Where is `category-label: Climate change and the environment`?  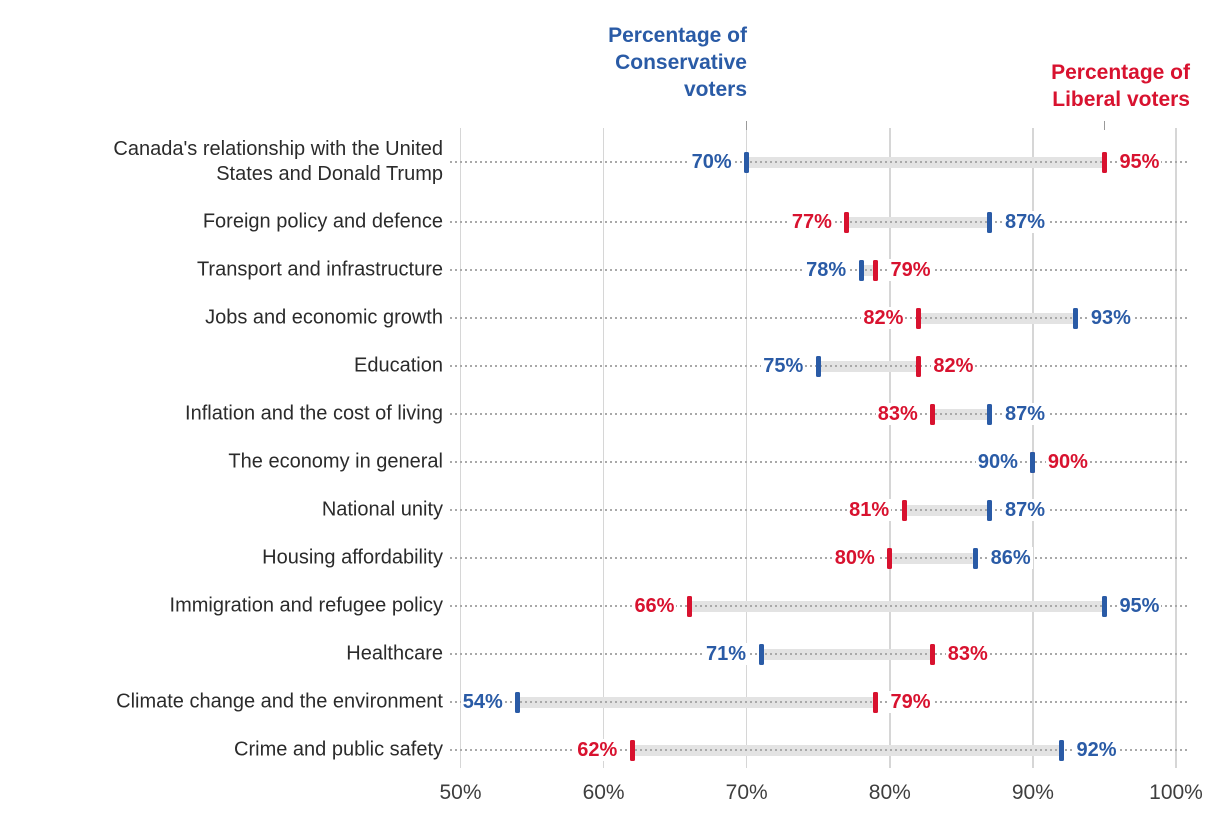 category-label: Climate change and the environment is located at coordinates (279, 701).